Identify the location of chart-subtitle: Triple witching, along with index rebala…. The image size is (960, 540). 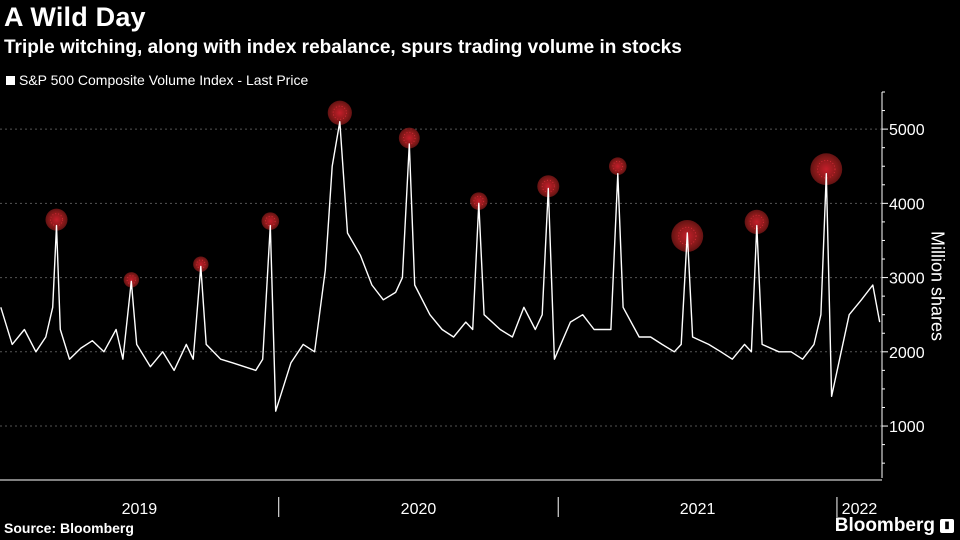
(343, 47).